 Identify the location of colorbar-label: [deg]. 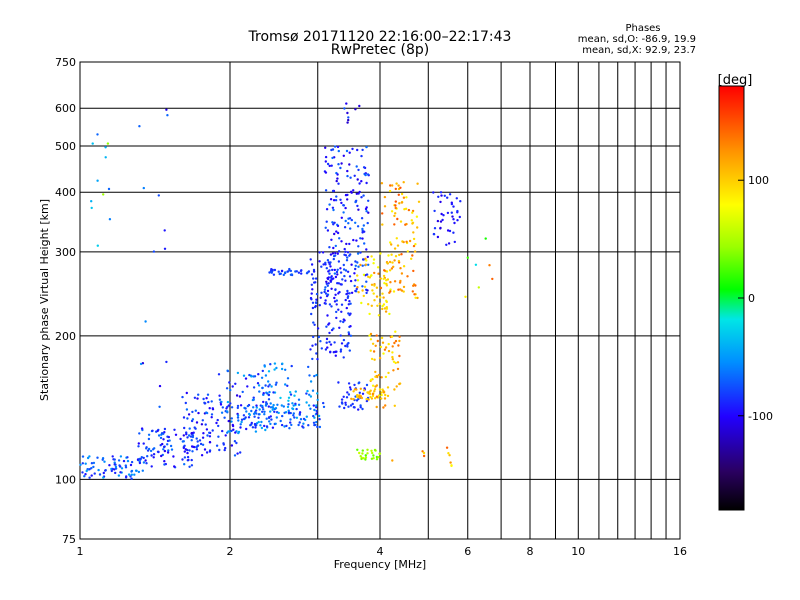
(735, 80).